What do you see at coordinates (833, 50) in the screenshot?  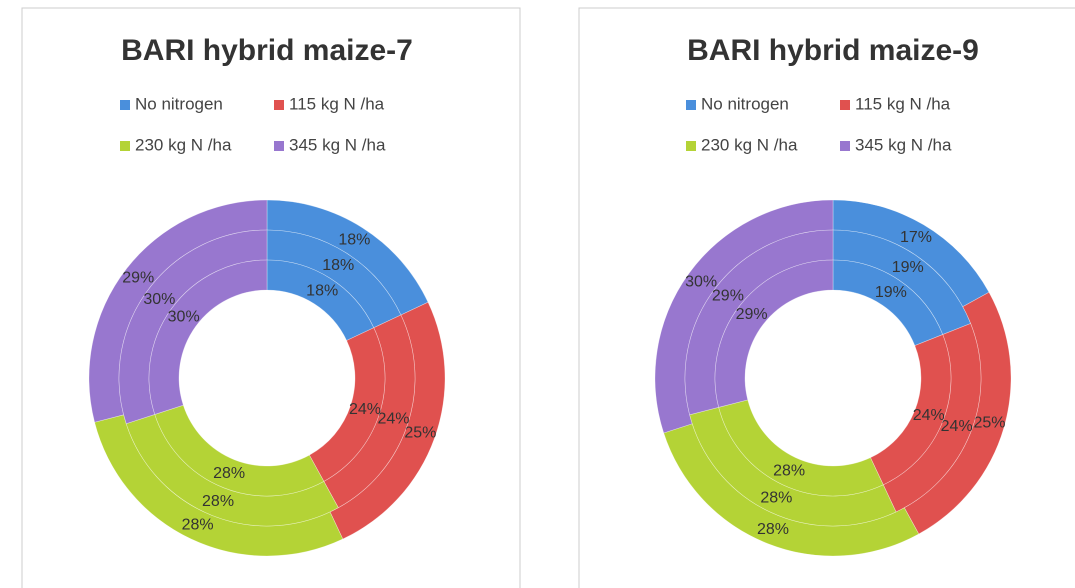 I see `chart-title: BARI hybrid maize-9` at bounding box center [833, 50].